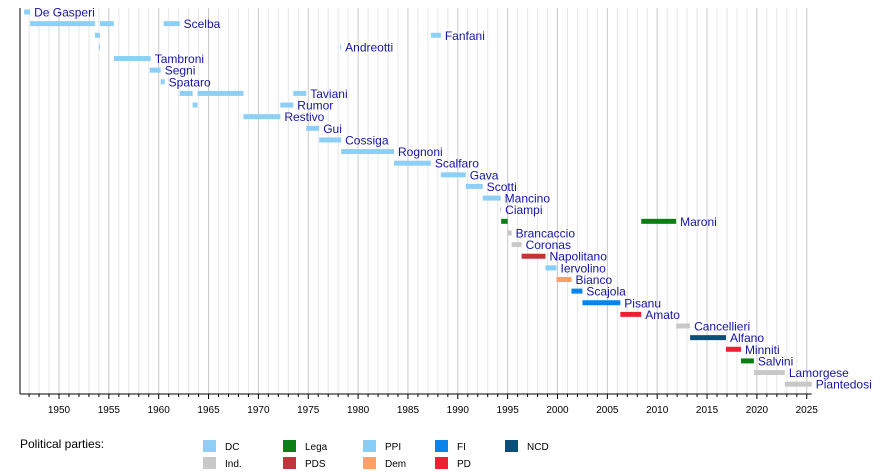 The height and width of the screenshot is (474, 890). Describe the element at coordinates (548, 245) in the screenshot. I see `minister-label: Coronas` at that location.